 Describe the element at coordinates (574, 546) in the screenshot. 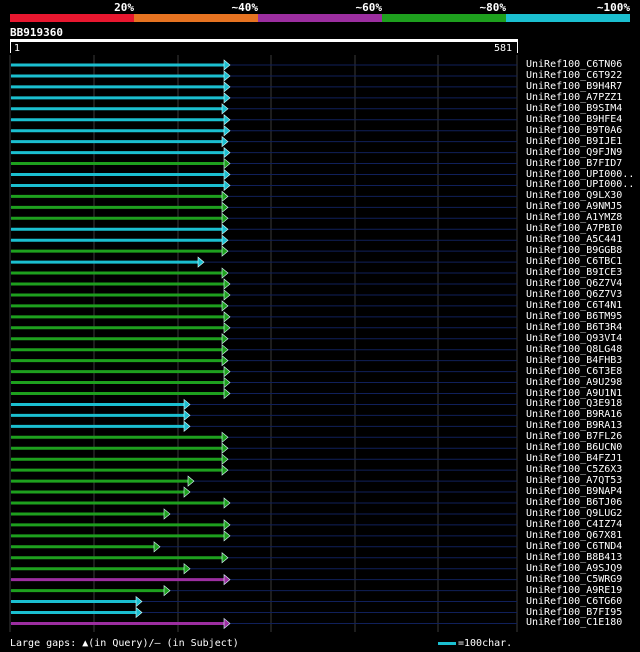

I see `hit-label: UniRef100_C6TND4` at that location.